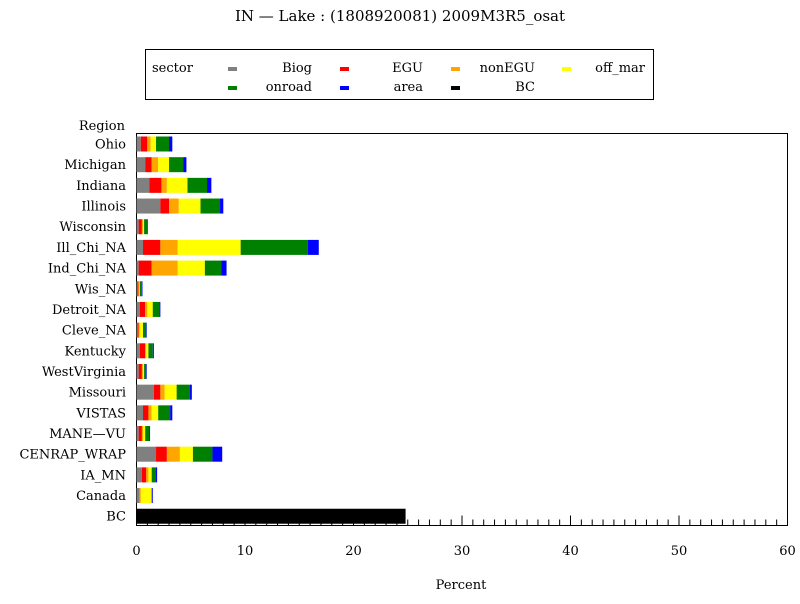 The height and width of the screenshot is (604, 800). Describe the element at coordinates (147, 434) in the screenshot. I see `bar-mane-vu-onroad` at that location.